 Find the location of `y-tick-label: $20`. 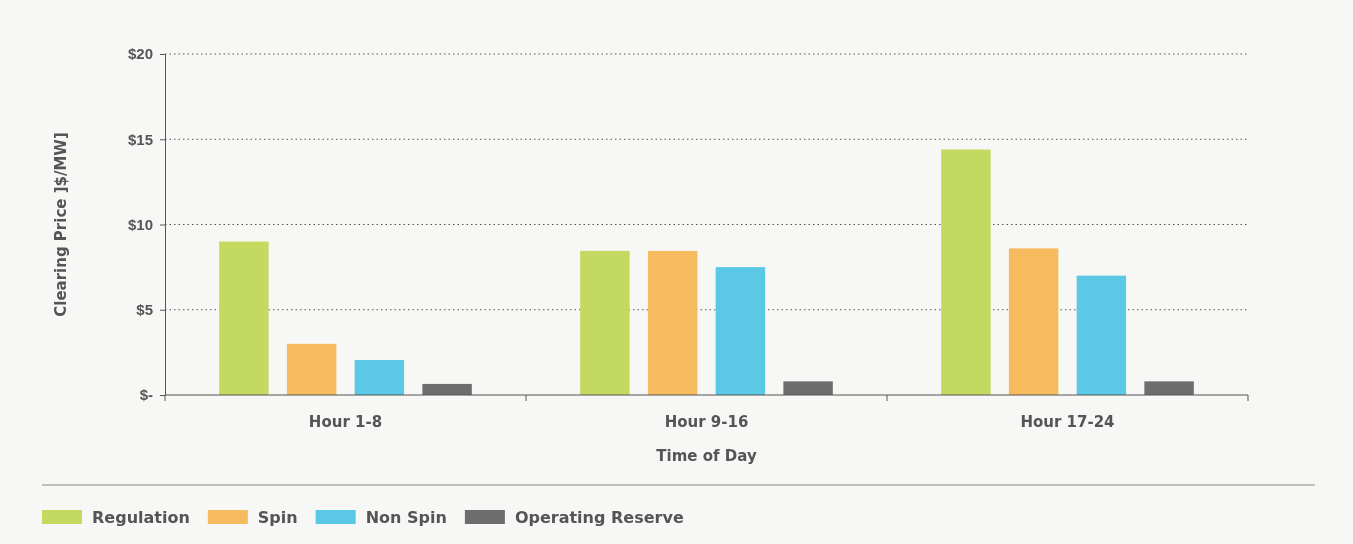

y-tick-label: $20 is located at coordinates (140, 54).